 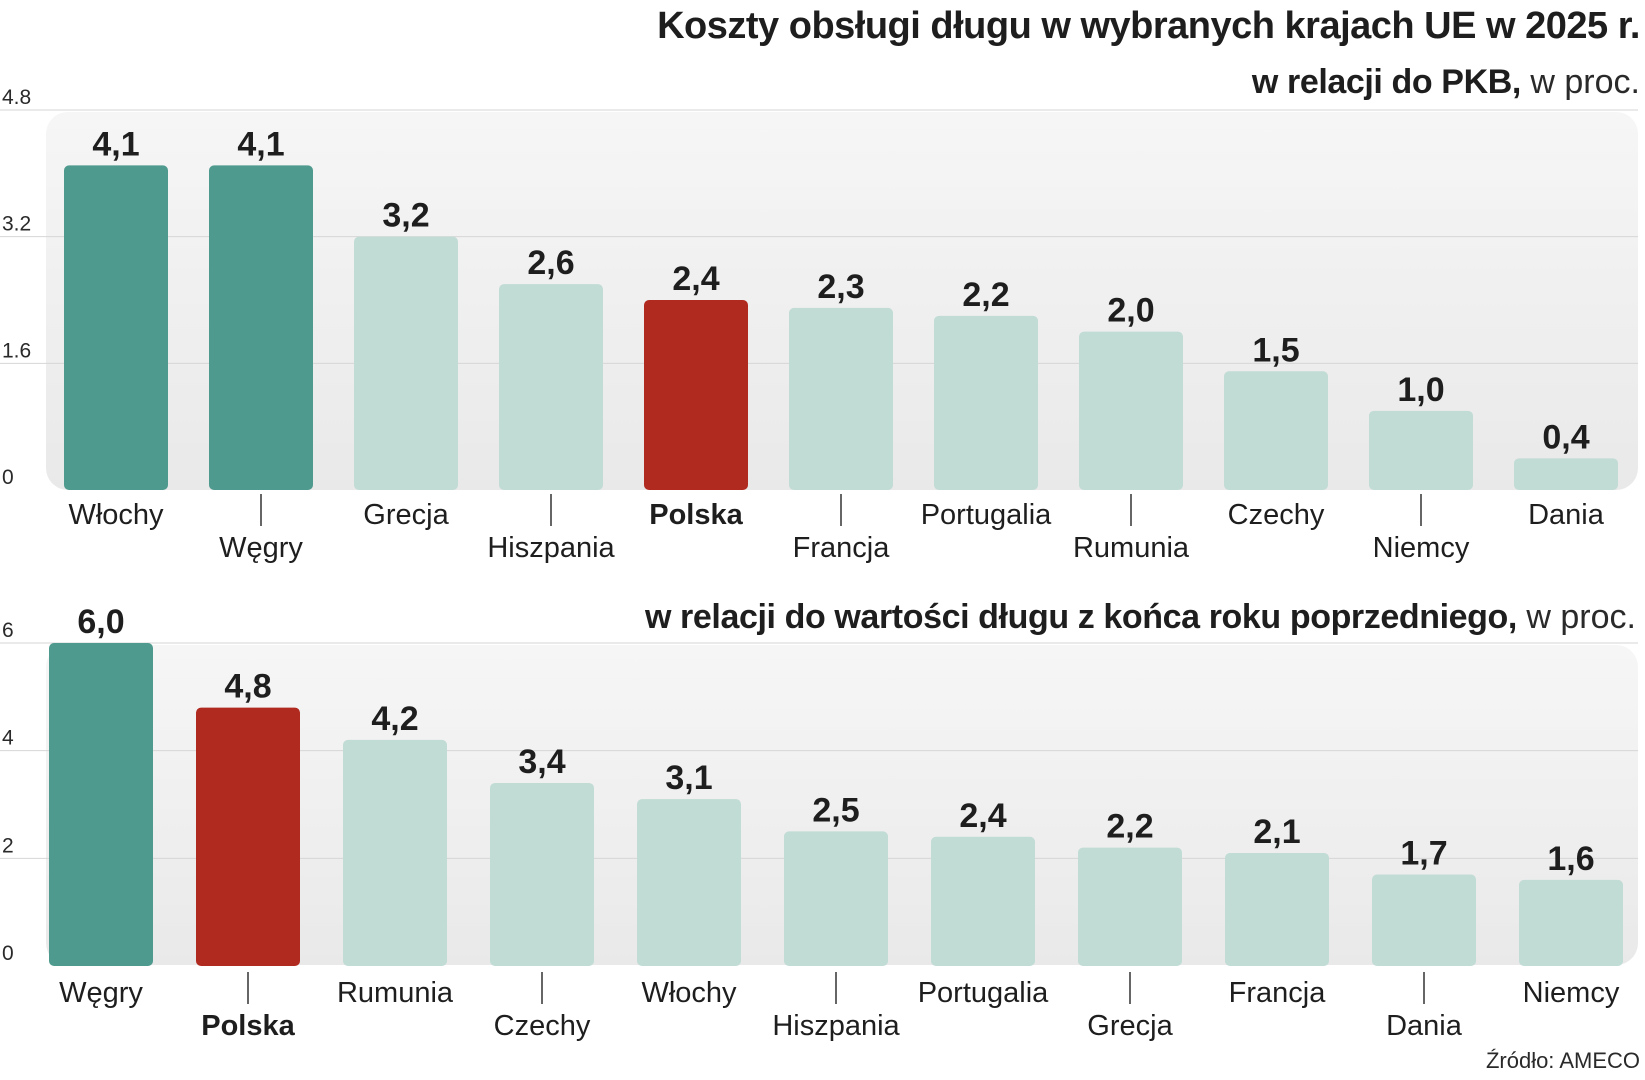 What do you see at coordinates (394, 719) in the screenshot?
I see `chart2-value-label: 4,2` at bounding box center [394, 719].